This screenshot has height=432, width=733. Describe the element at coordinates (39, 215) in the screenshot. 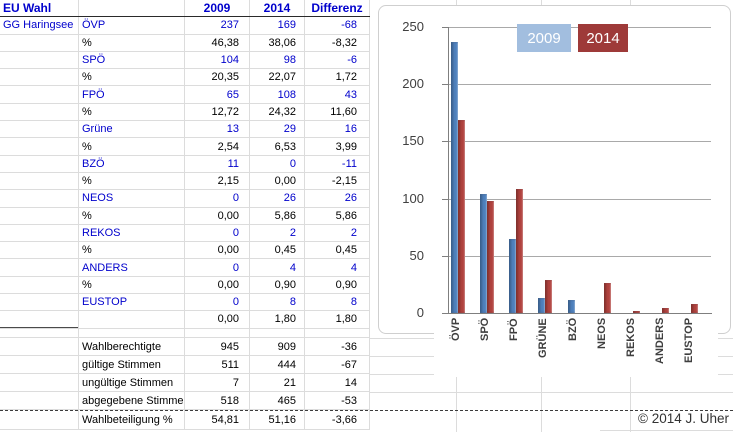

I see `cell-a-row11` at that location.